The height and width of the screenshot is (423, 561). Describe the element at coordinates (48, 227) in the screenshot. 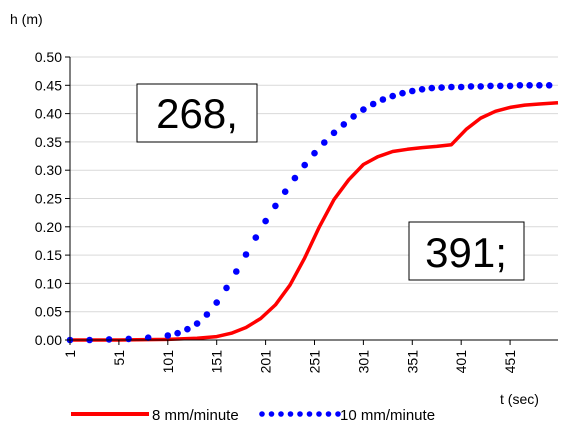

I see `y-tick-label: 0.20` at that location.